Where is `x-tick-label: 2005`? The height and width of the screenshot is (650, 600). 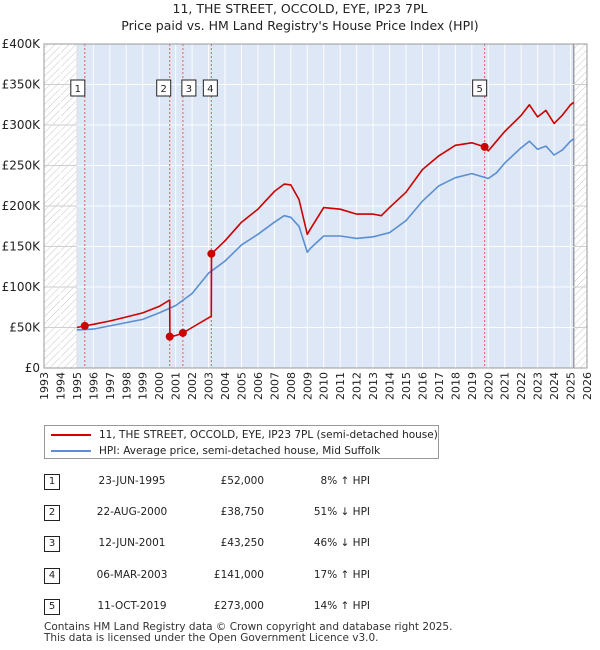 x-tick-label: 2005 is located at coordinates (241, 386).